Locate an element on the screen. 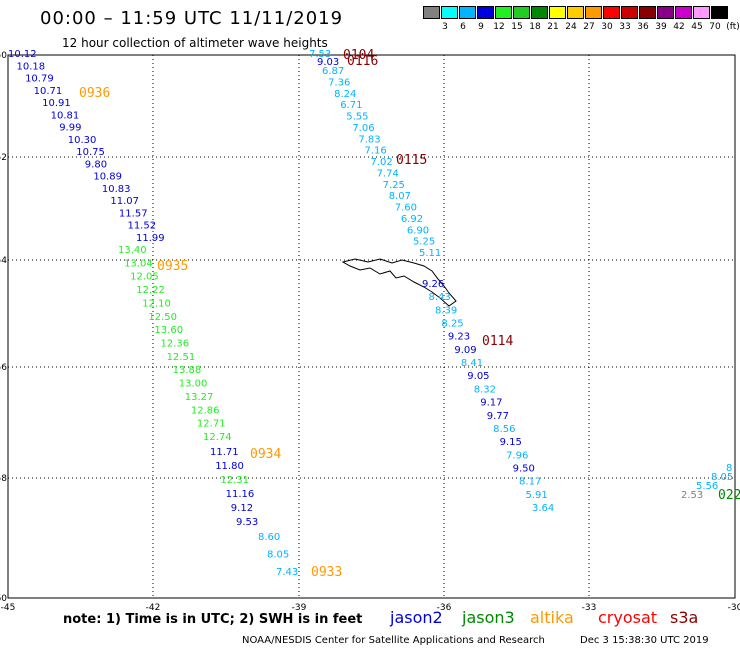 The width and height of the screenshot is (740, 650). wave-height-value: 7.25 is located at coordinates (394, 185).